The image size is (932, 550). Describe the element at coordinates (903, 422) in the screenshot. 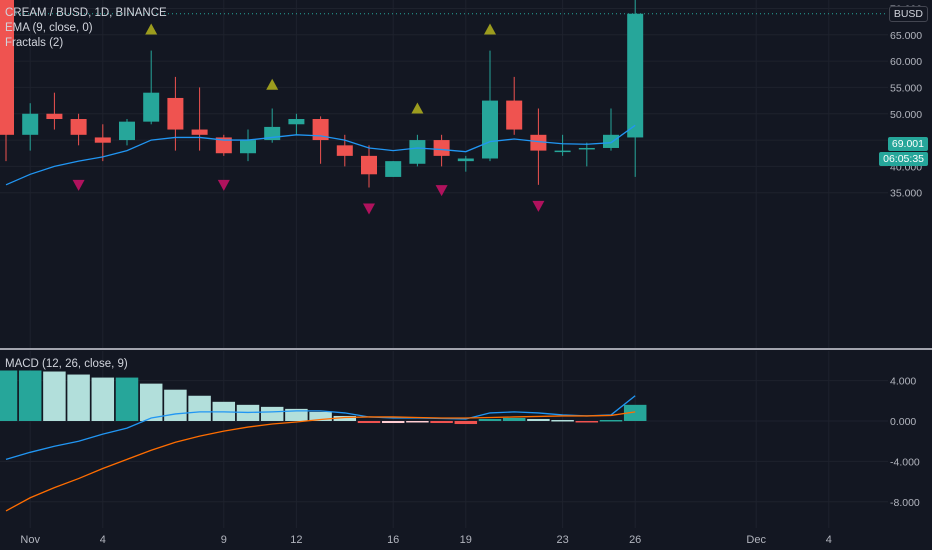

I see `macd-tick-label: 0.000` at that location.